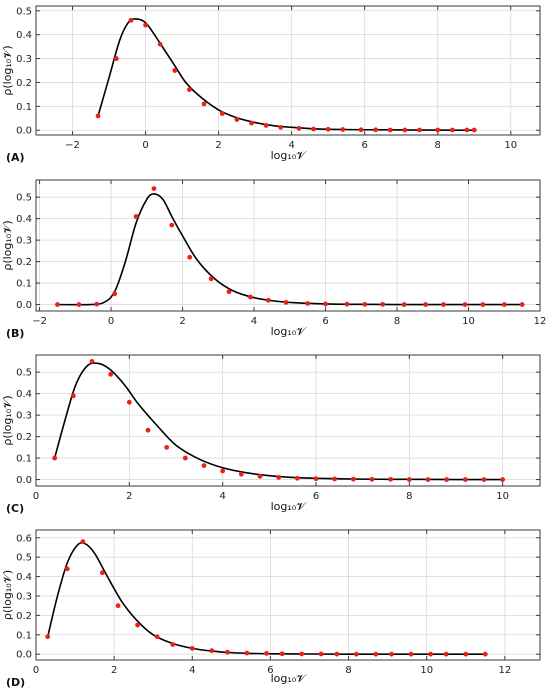 Image resolution: width=550 pixels, height=692 pixels. I want to click on x-axis-label: log₁₀𝓥, so click(289, 331).